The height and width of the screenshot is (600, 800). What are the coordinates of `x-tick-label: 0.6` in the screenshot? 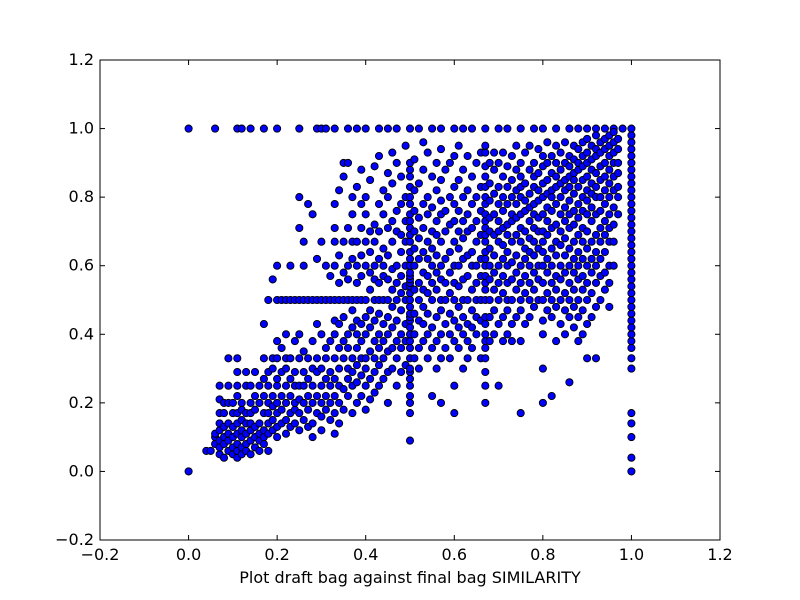 It's located at (454, 554).